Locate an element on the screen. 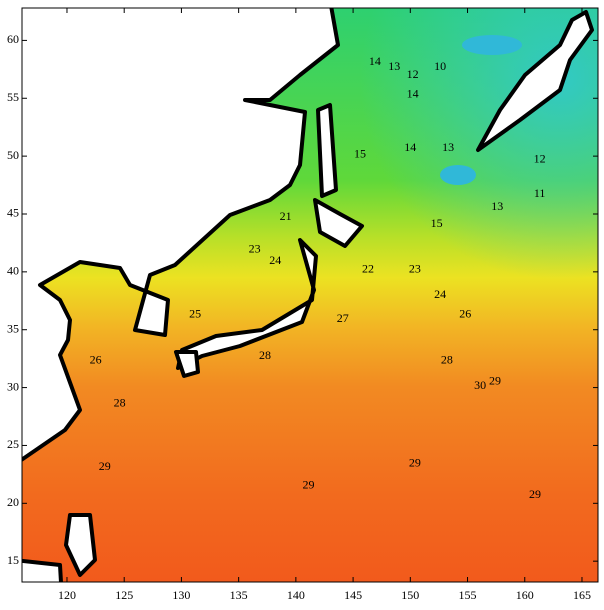 The image size is (604, 610). x-tick-label: 145 is located at coordinates (353, 595).